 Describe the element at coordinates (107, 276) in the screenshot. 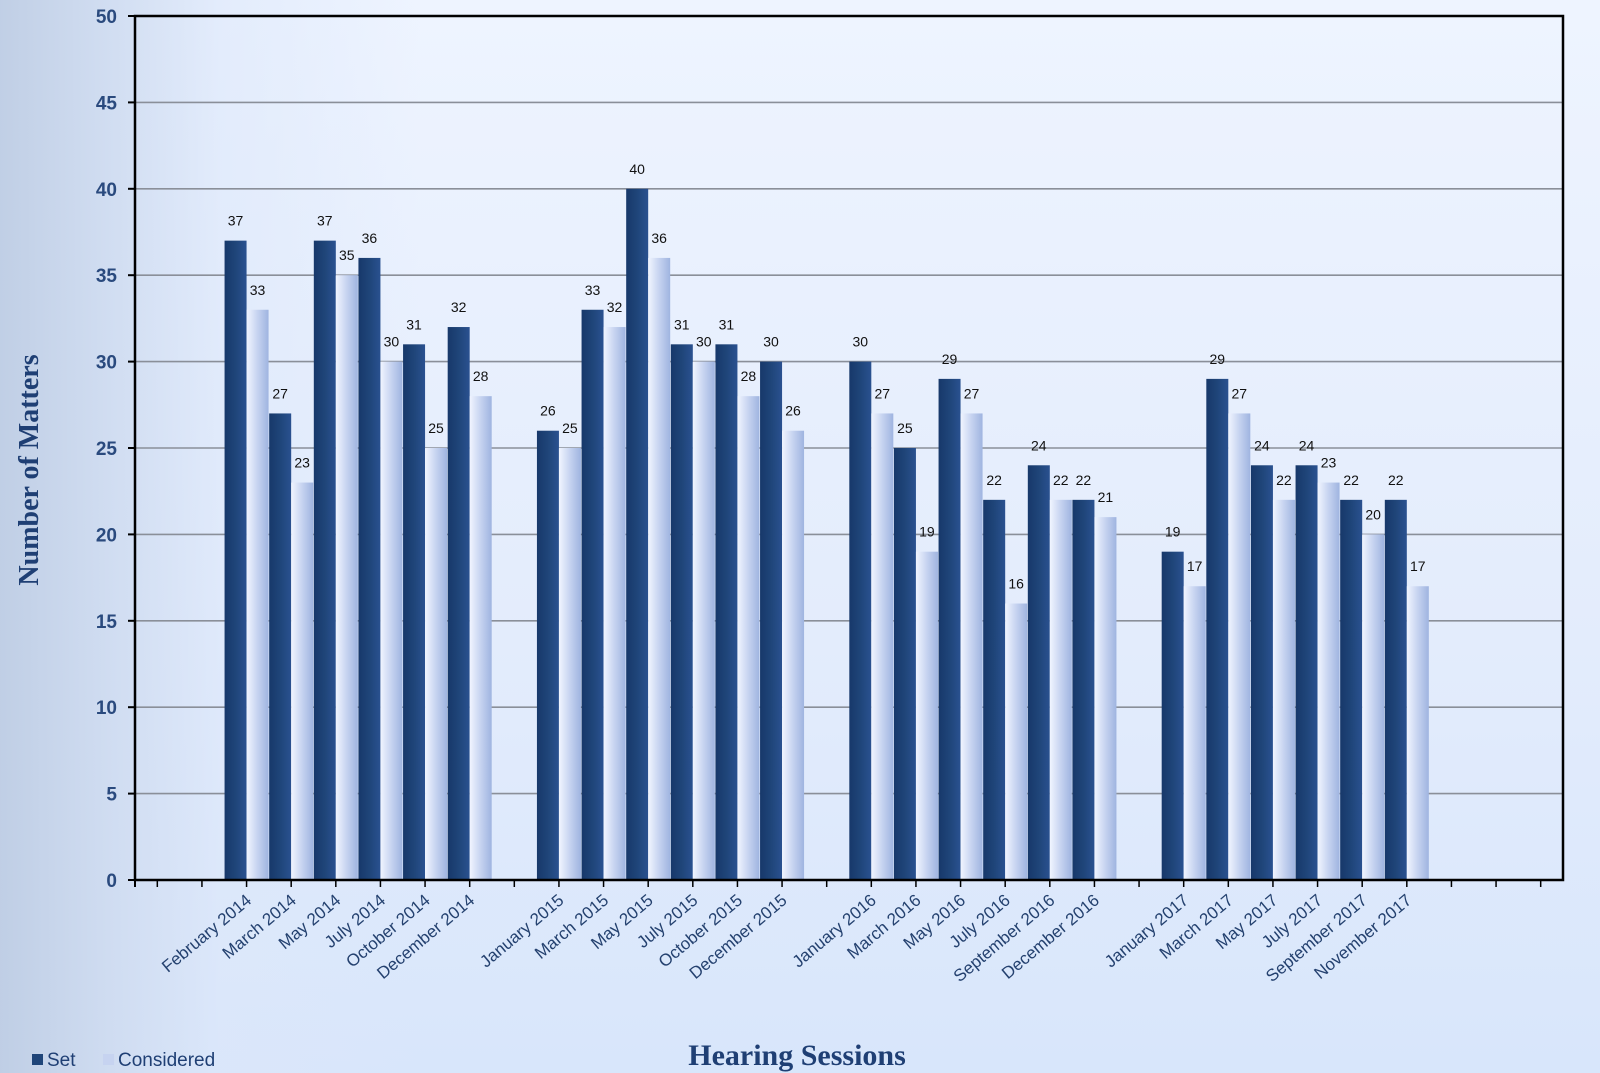

I see `y-tick-label: 35` at that location.